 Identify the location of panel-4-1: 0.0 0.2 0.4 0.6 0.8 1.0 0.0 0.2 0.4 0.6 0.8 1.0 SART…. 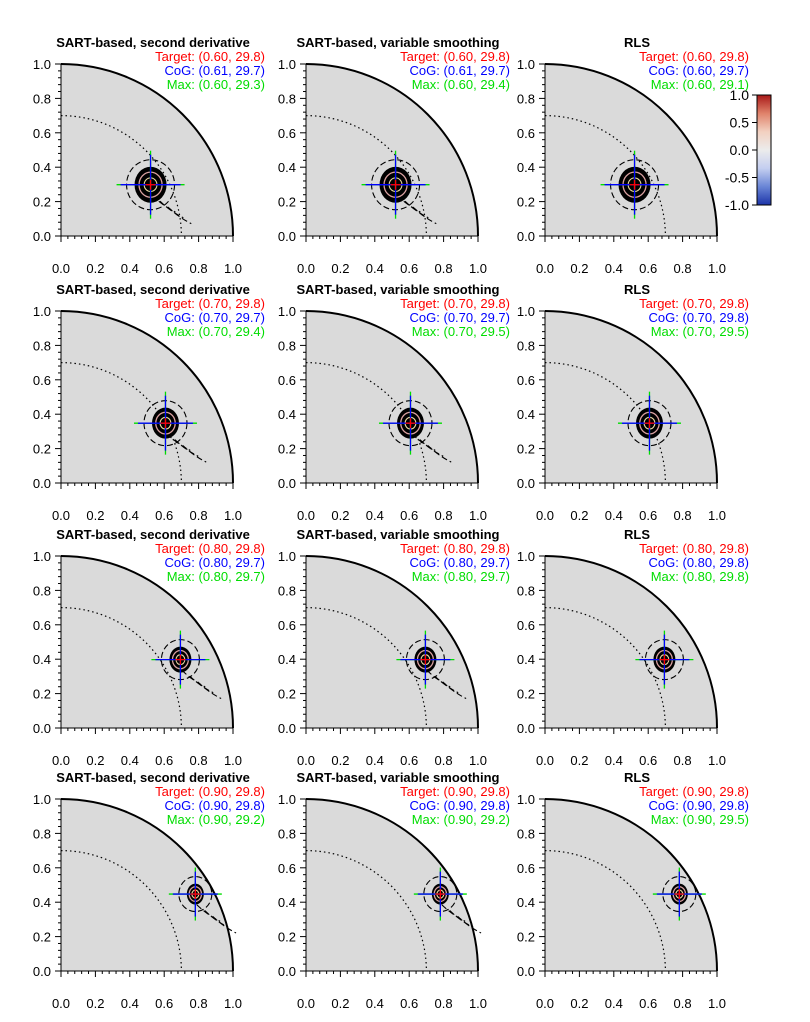
(149, 890).